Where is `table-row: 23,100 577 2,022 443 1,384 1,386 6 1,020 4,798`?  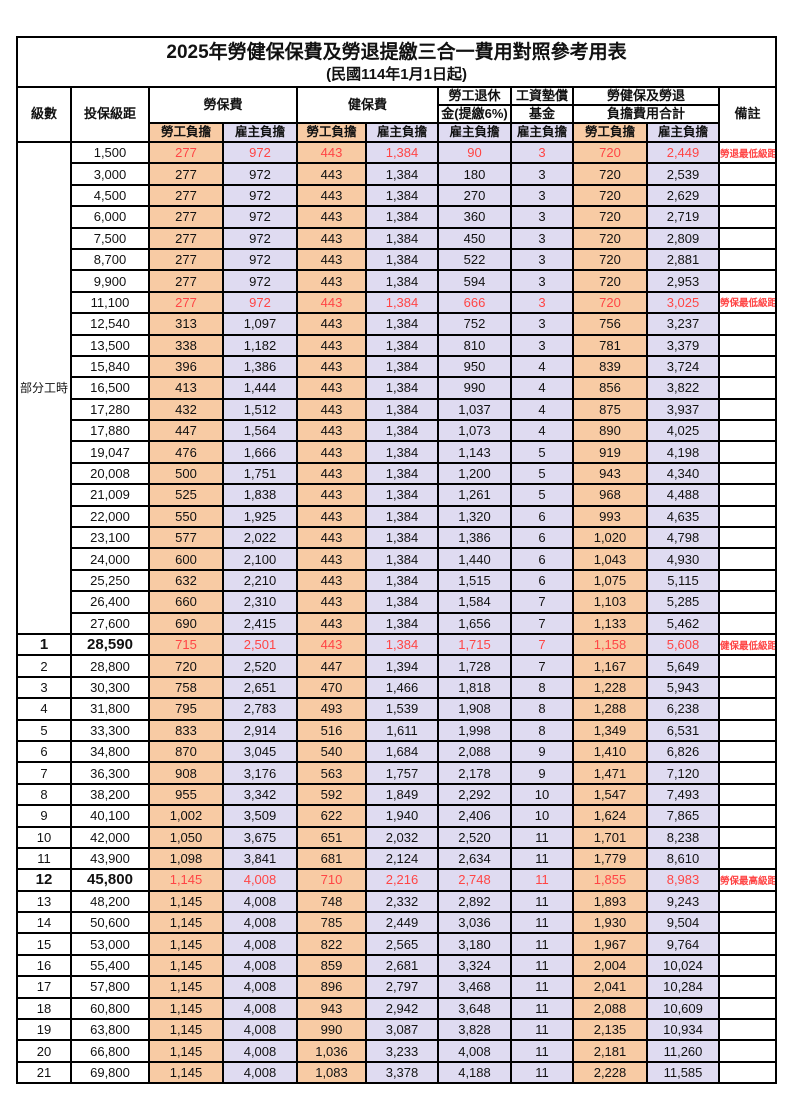
table-row: 23,100 577 2,022 443 1,384 1,386 6 1,020 4,798 is located at coordinates (397, 538).